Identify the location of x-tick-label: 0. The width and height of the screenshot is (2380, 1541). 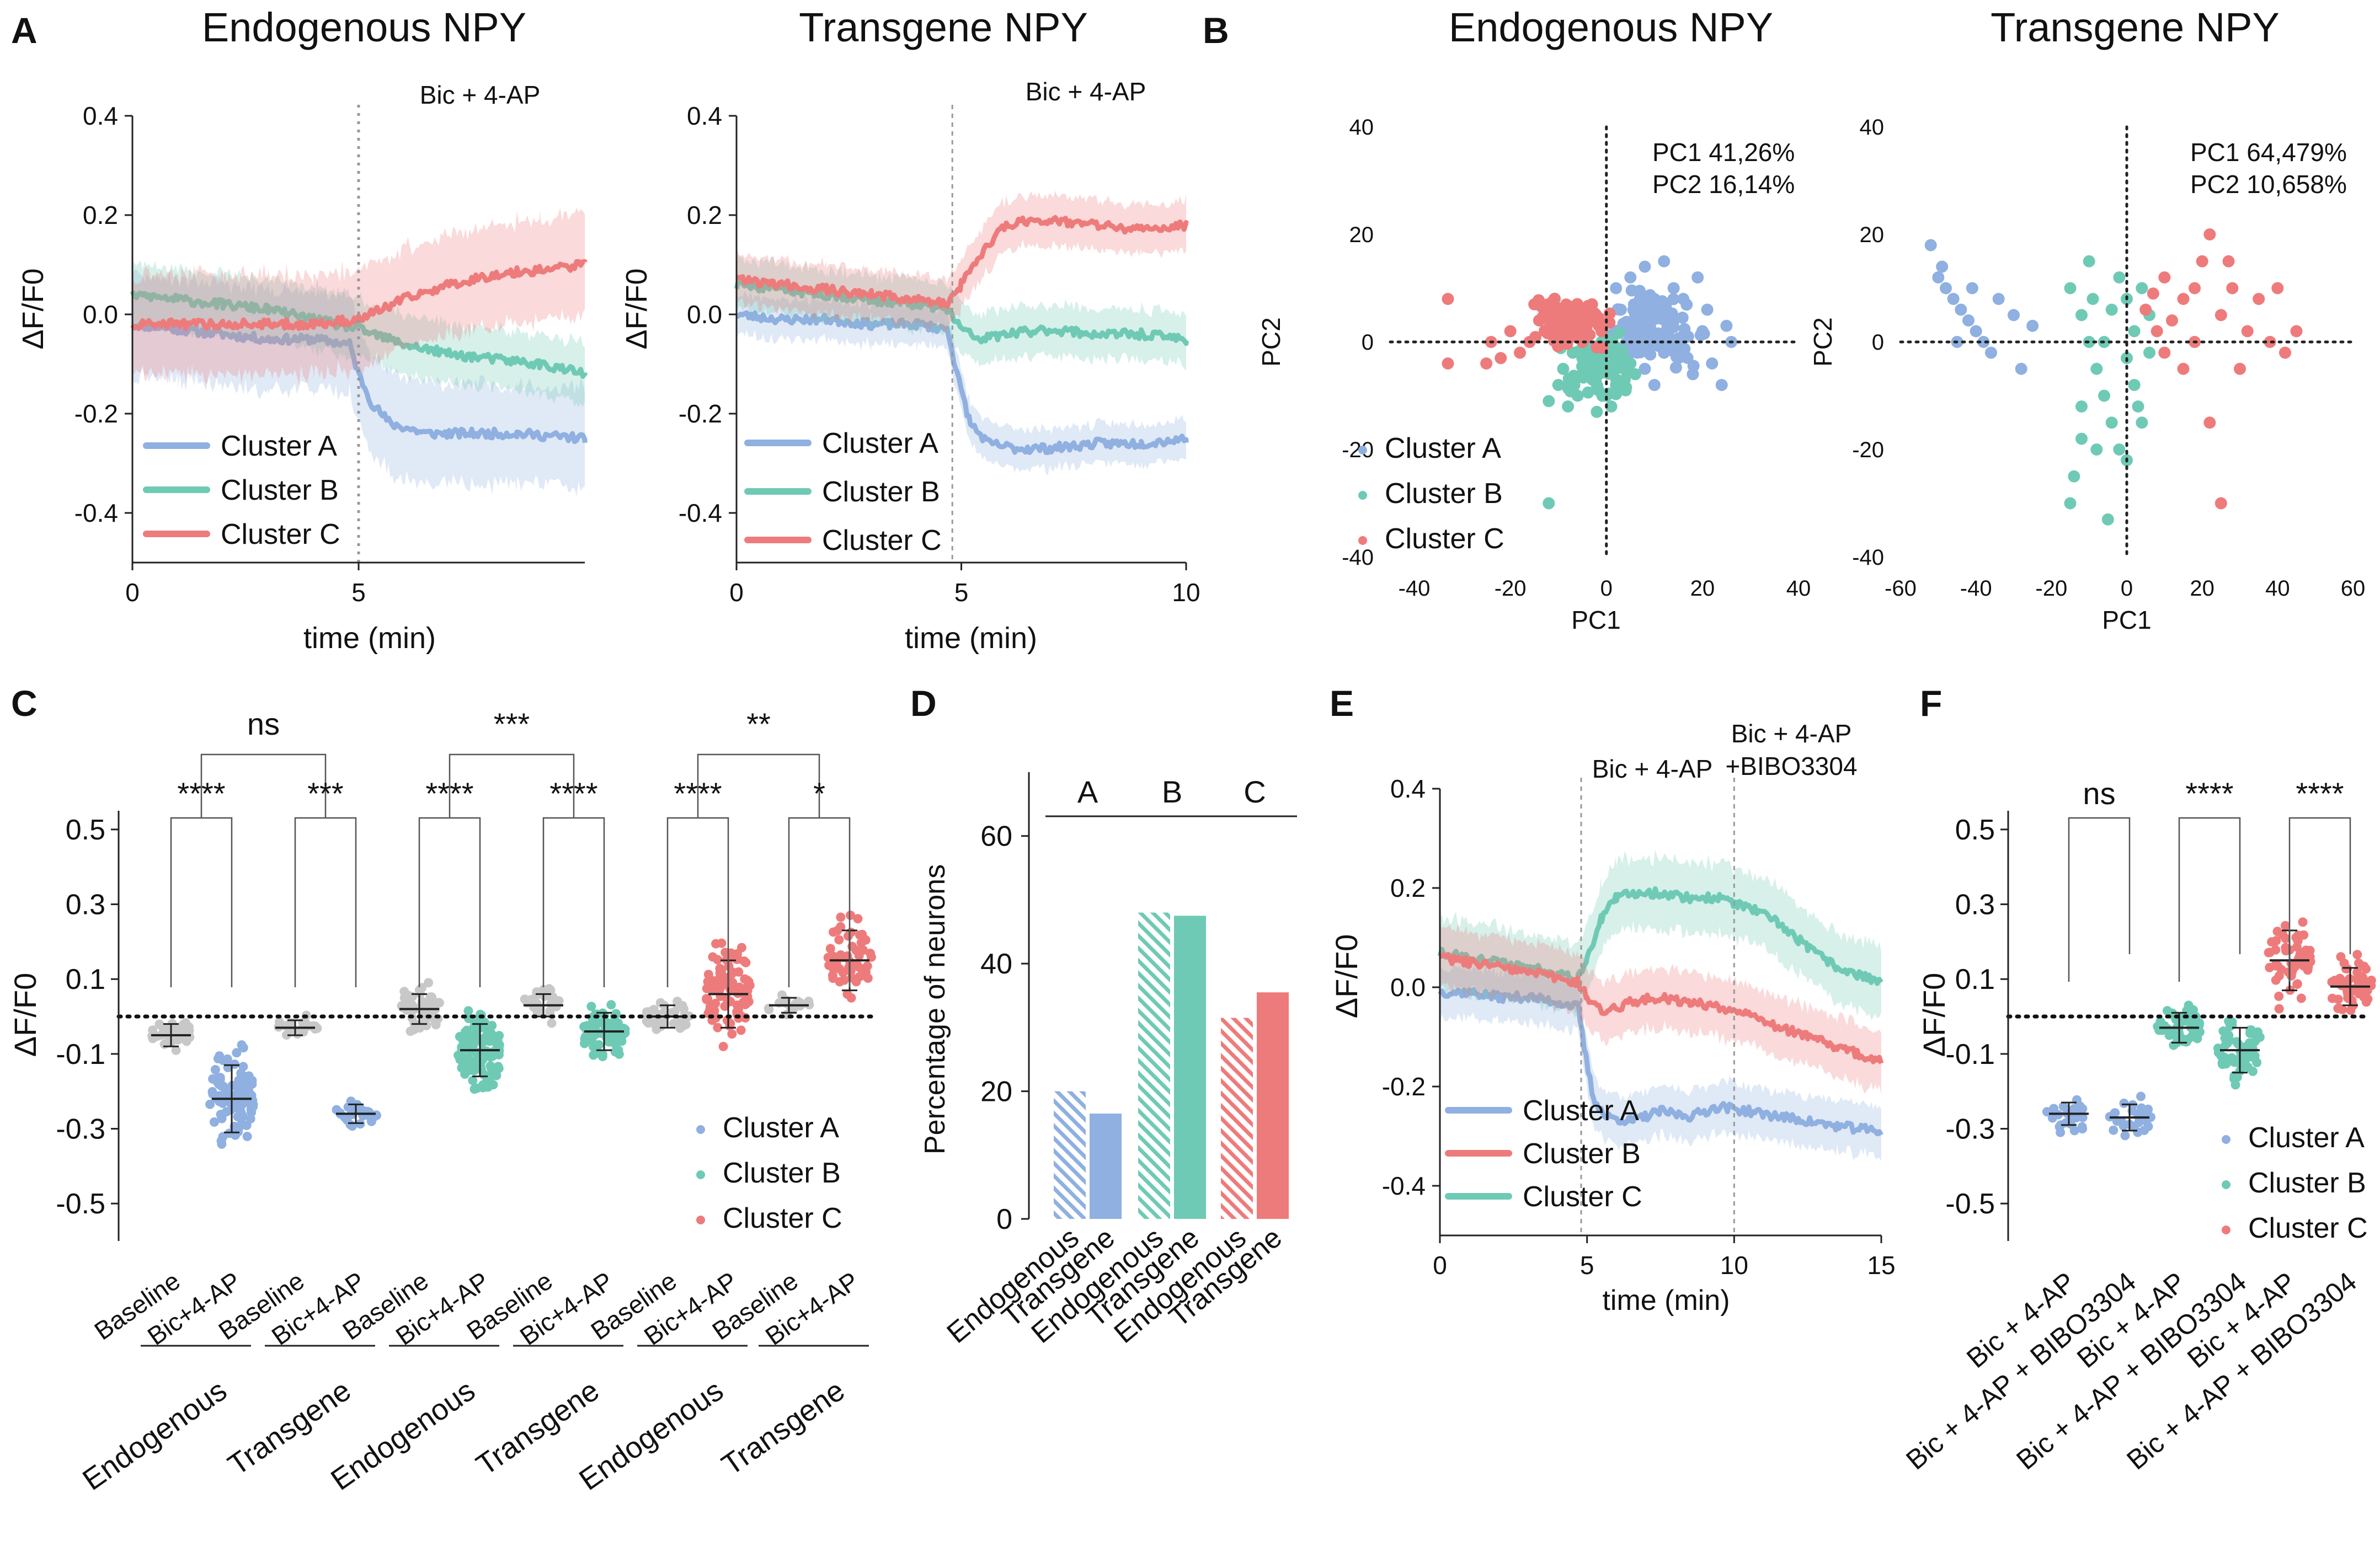
(1606, 588).